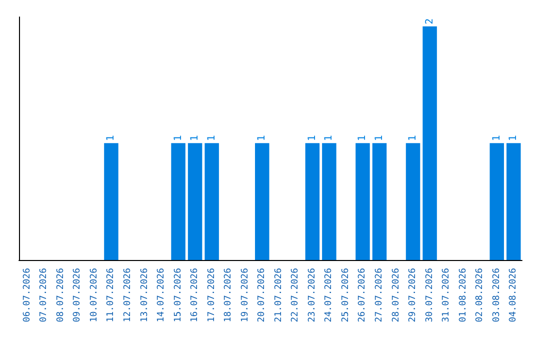  I want to click on x-tick-label: 24.07.2026, so click(329, 295).